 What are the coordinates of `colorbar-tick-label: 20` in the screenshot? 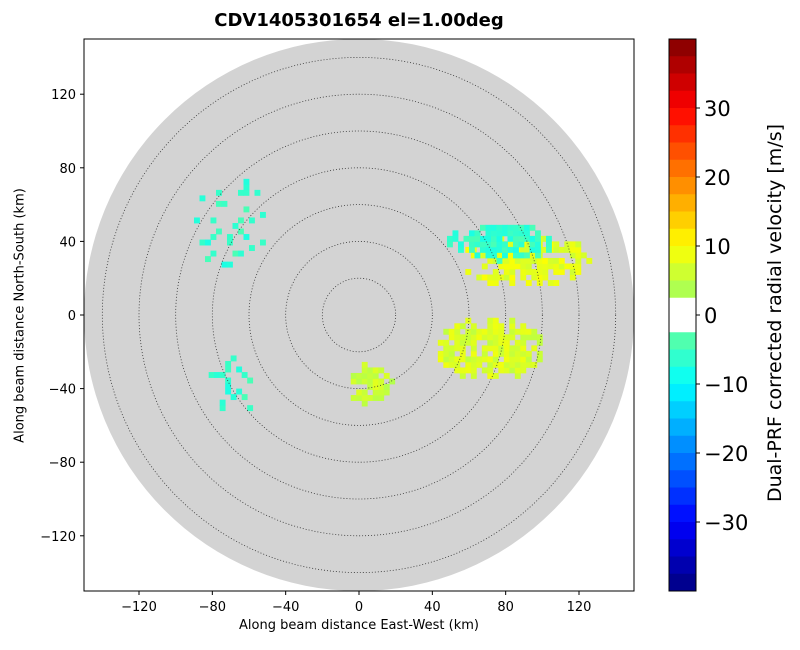 It's located at (717, 178).